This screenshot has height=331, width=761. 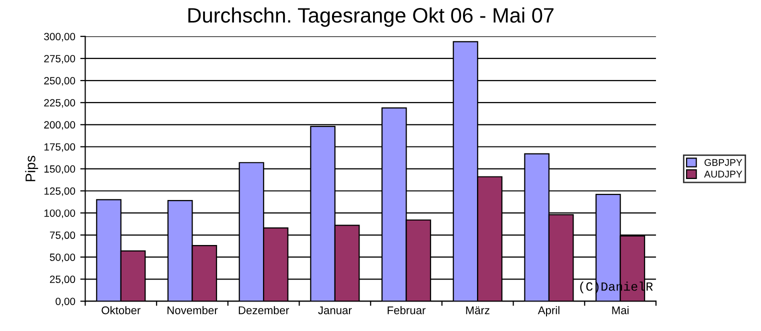 I want to click on y-tick-label: 50,00, so click(x=63, y=258).